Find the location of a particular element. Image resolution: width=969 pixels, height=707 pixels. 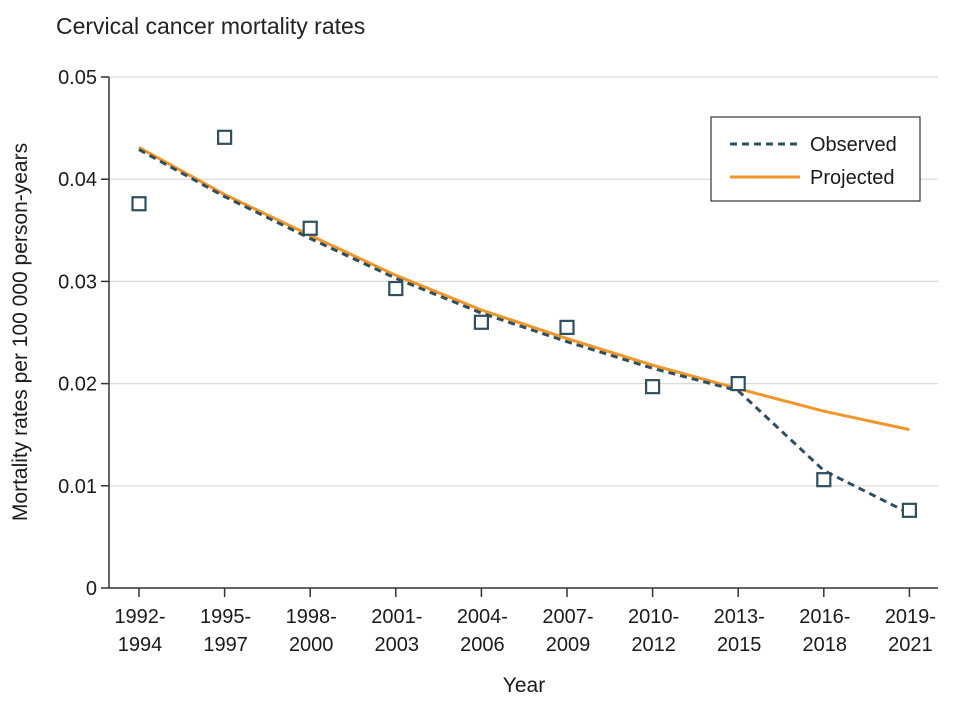

x-tick-label-9: 2019- 2021 is located at coordinates (910, 631).